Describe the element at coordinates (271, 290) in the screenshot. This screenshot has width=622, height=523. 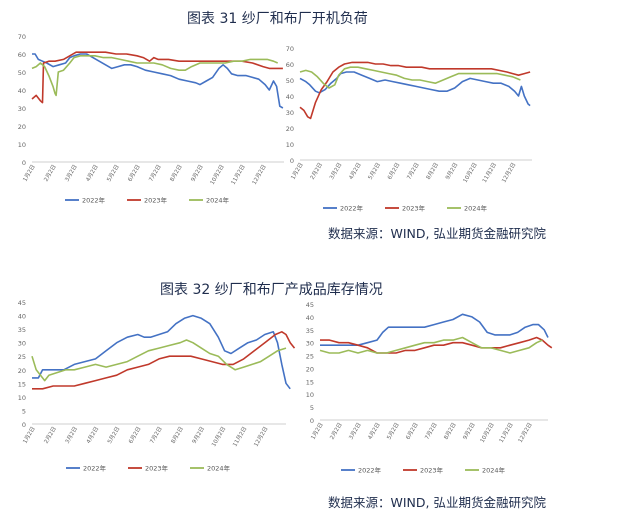
I see `figure-32-title: 图表 32 纱厂和布厂产成品库存情况` at that location.